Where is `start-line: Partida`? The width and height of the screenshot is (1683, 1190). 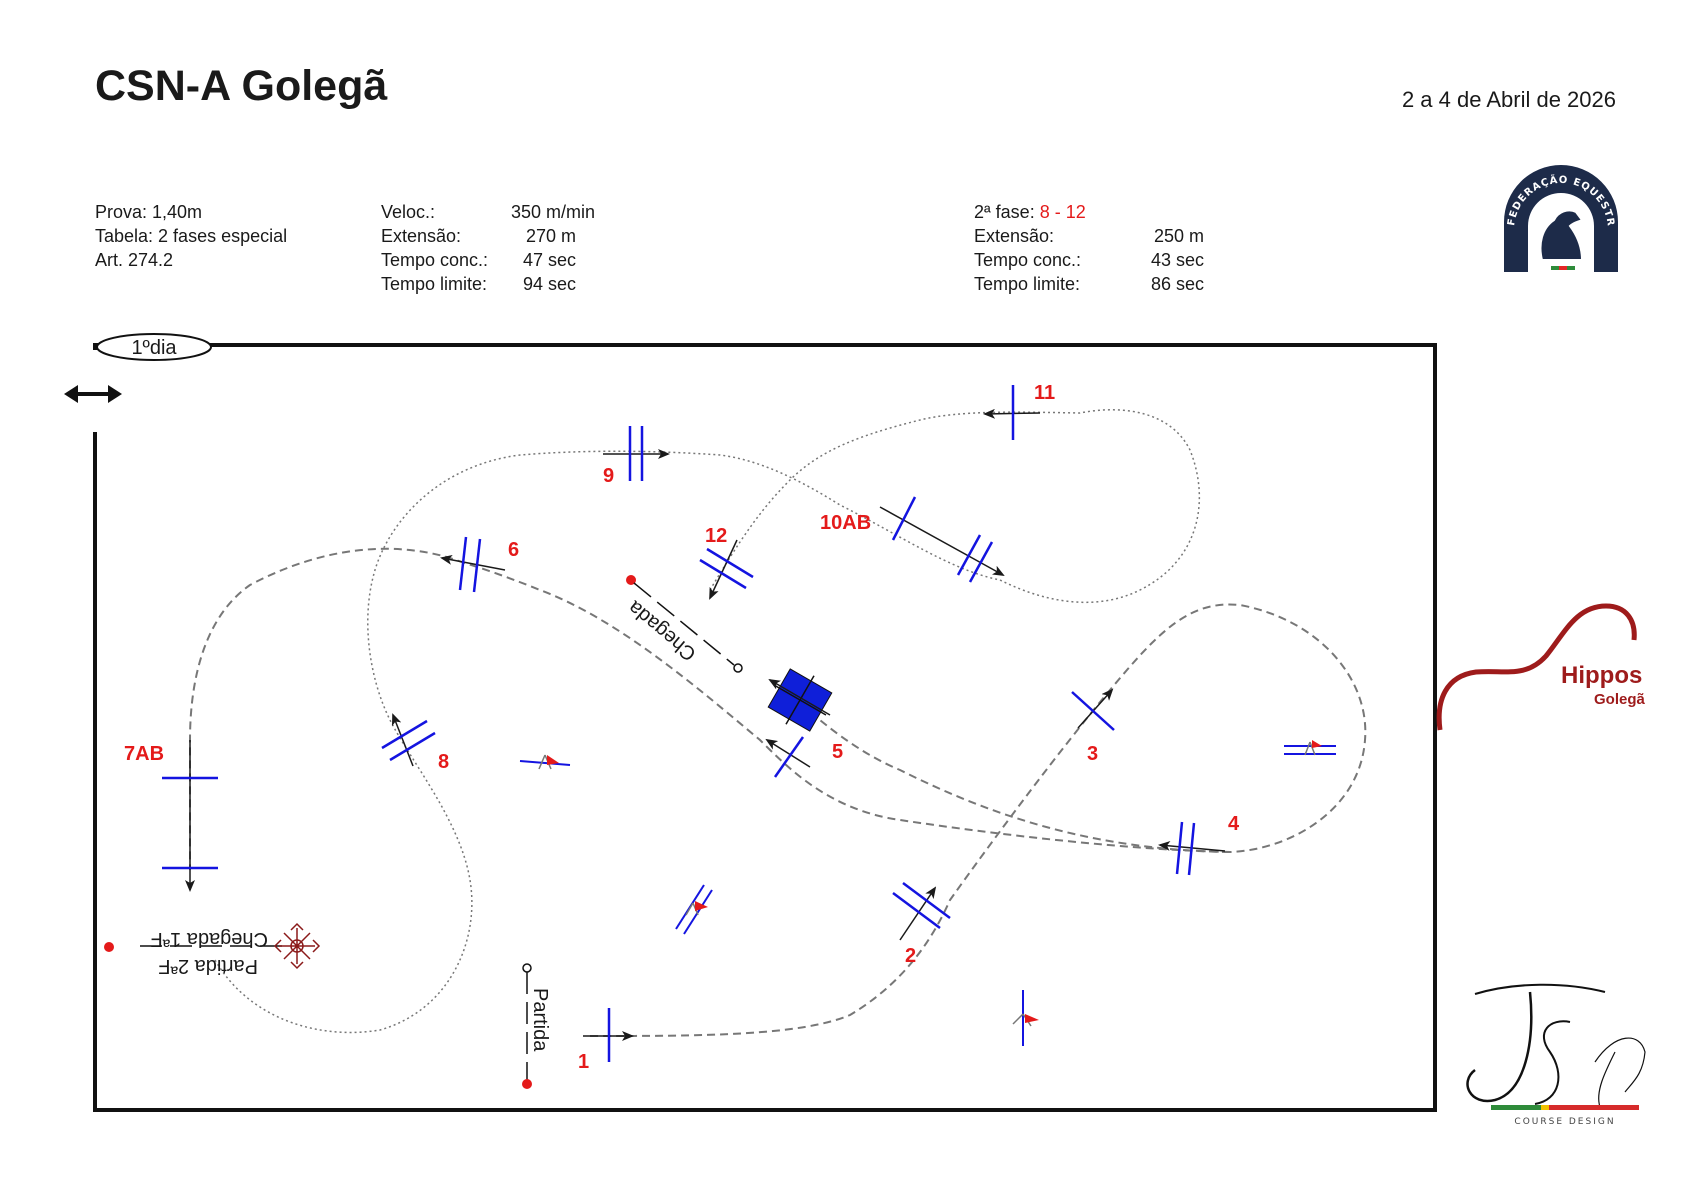 start-line: Partida is located at coordinates (536, 1026).